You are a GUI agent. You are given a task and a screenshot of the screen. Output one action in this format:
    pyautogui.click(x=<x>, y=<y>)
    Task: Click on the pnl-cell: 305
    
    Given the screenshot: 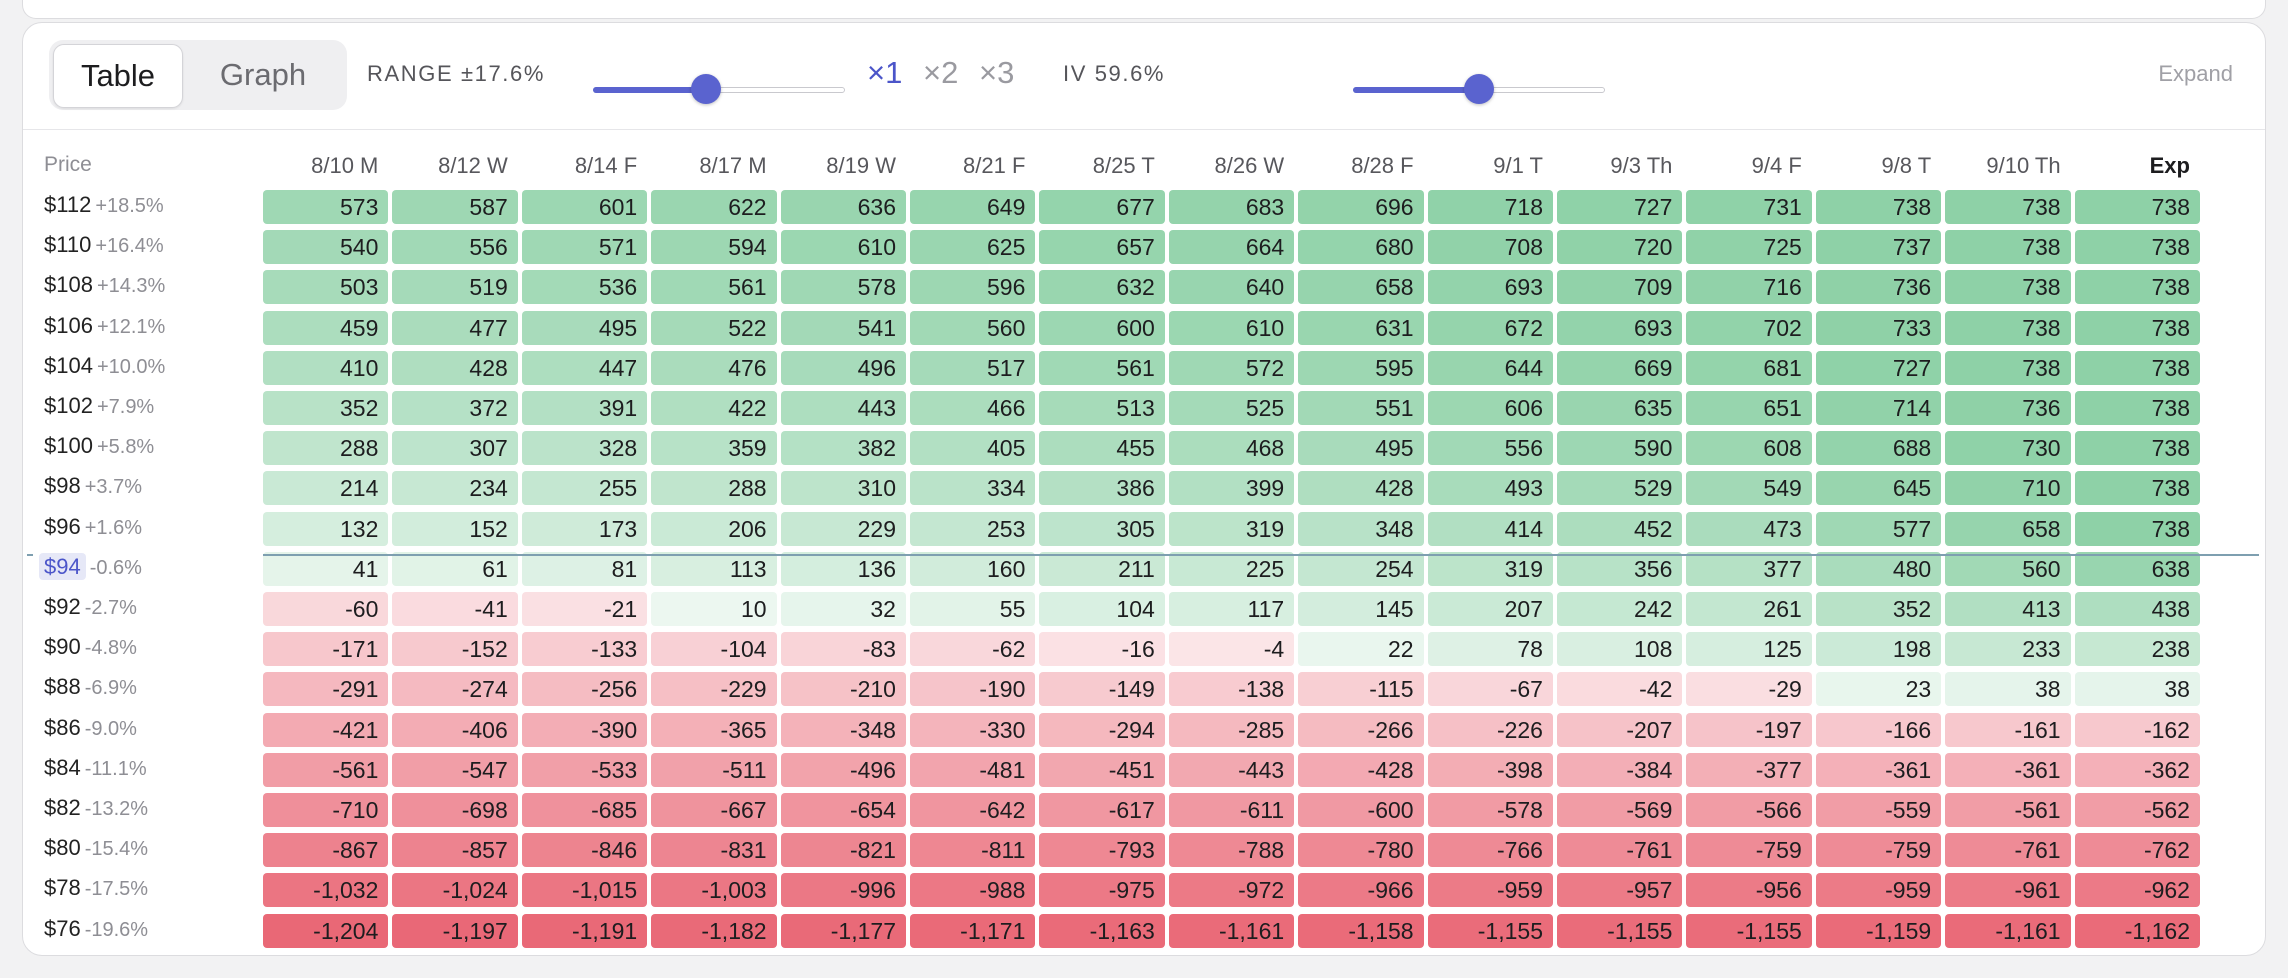 What is the action you would take?
    pyautogui.click(x=1102, y=528)
    